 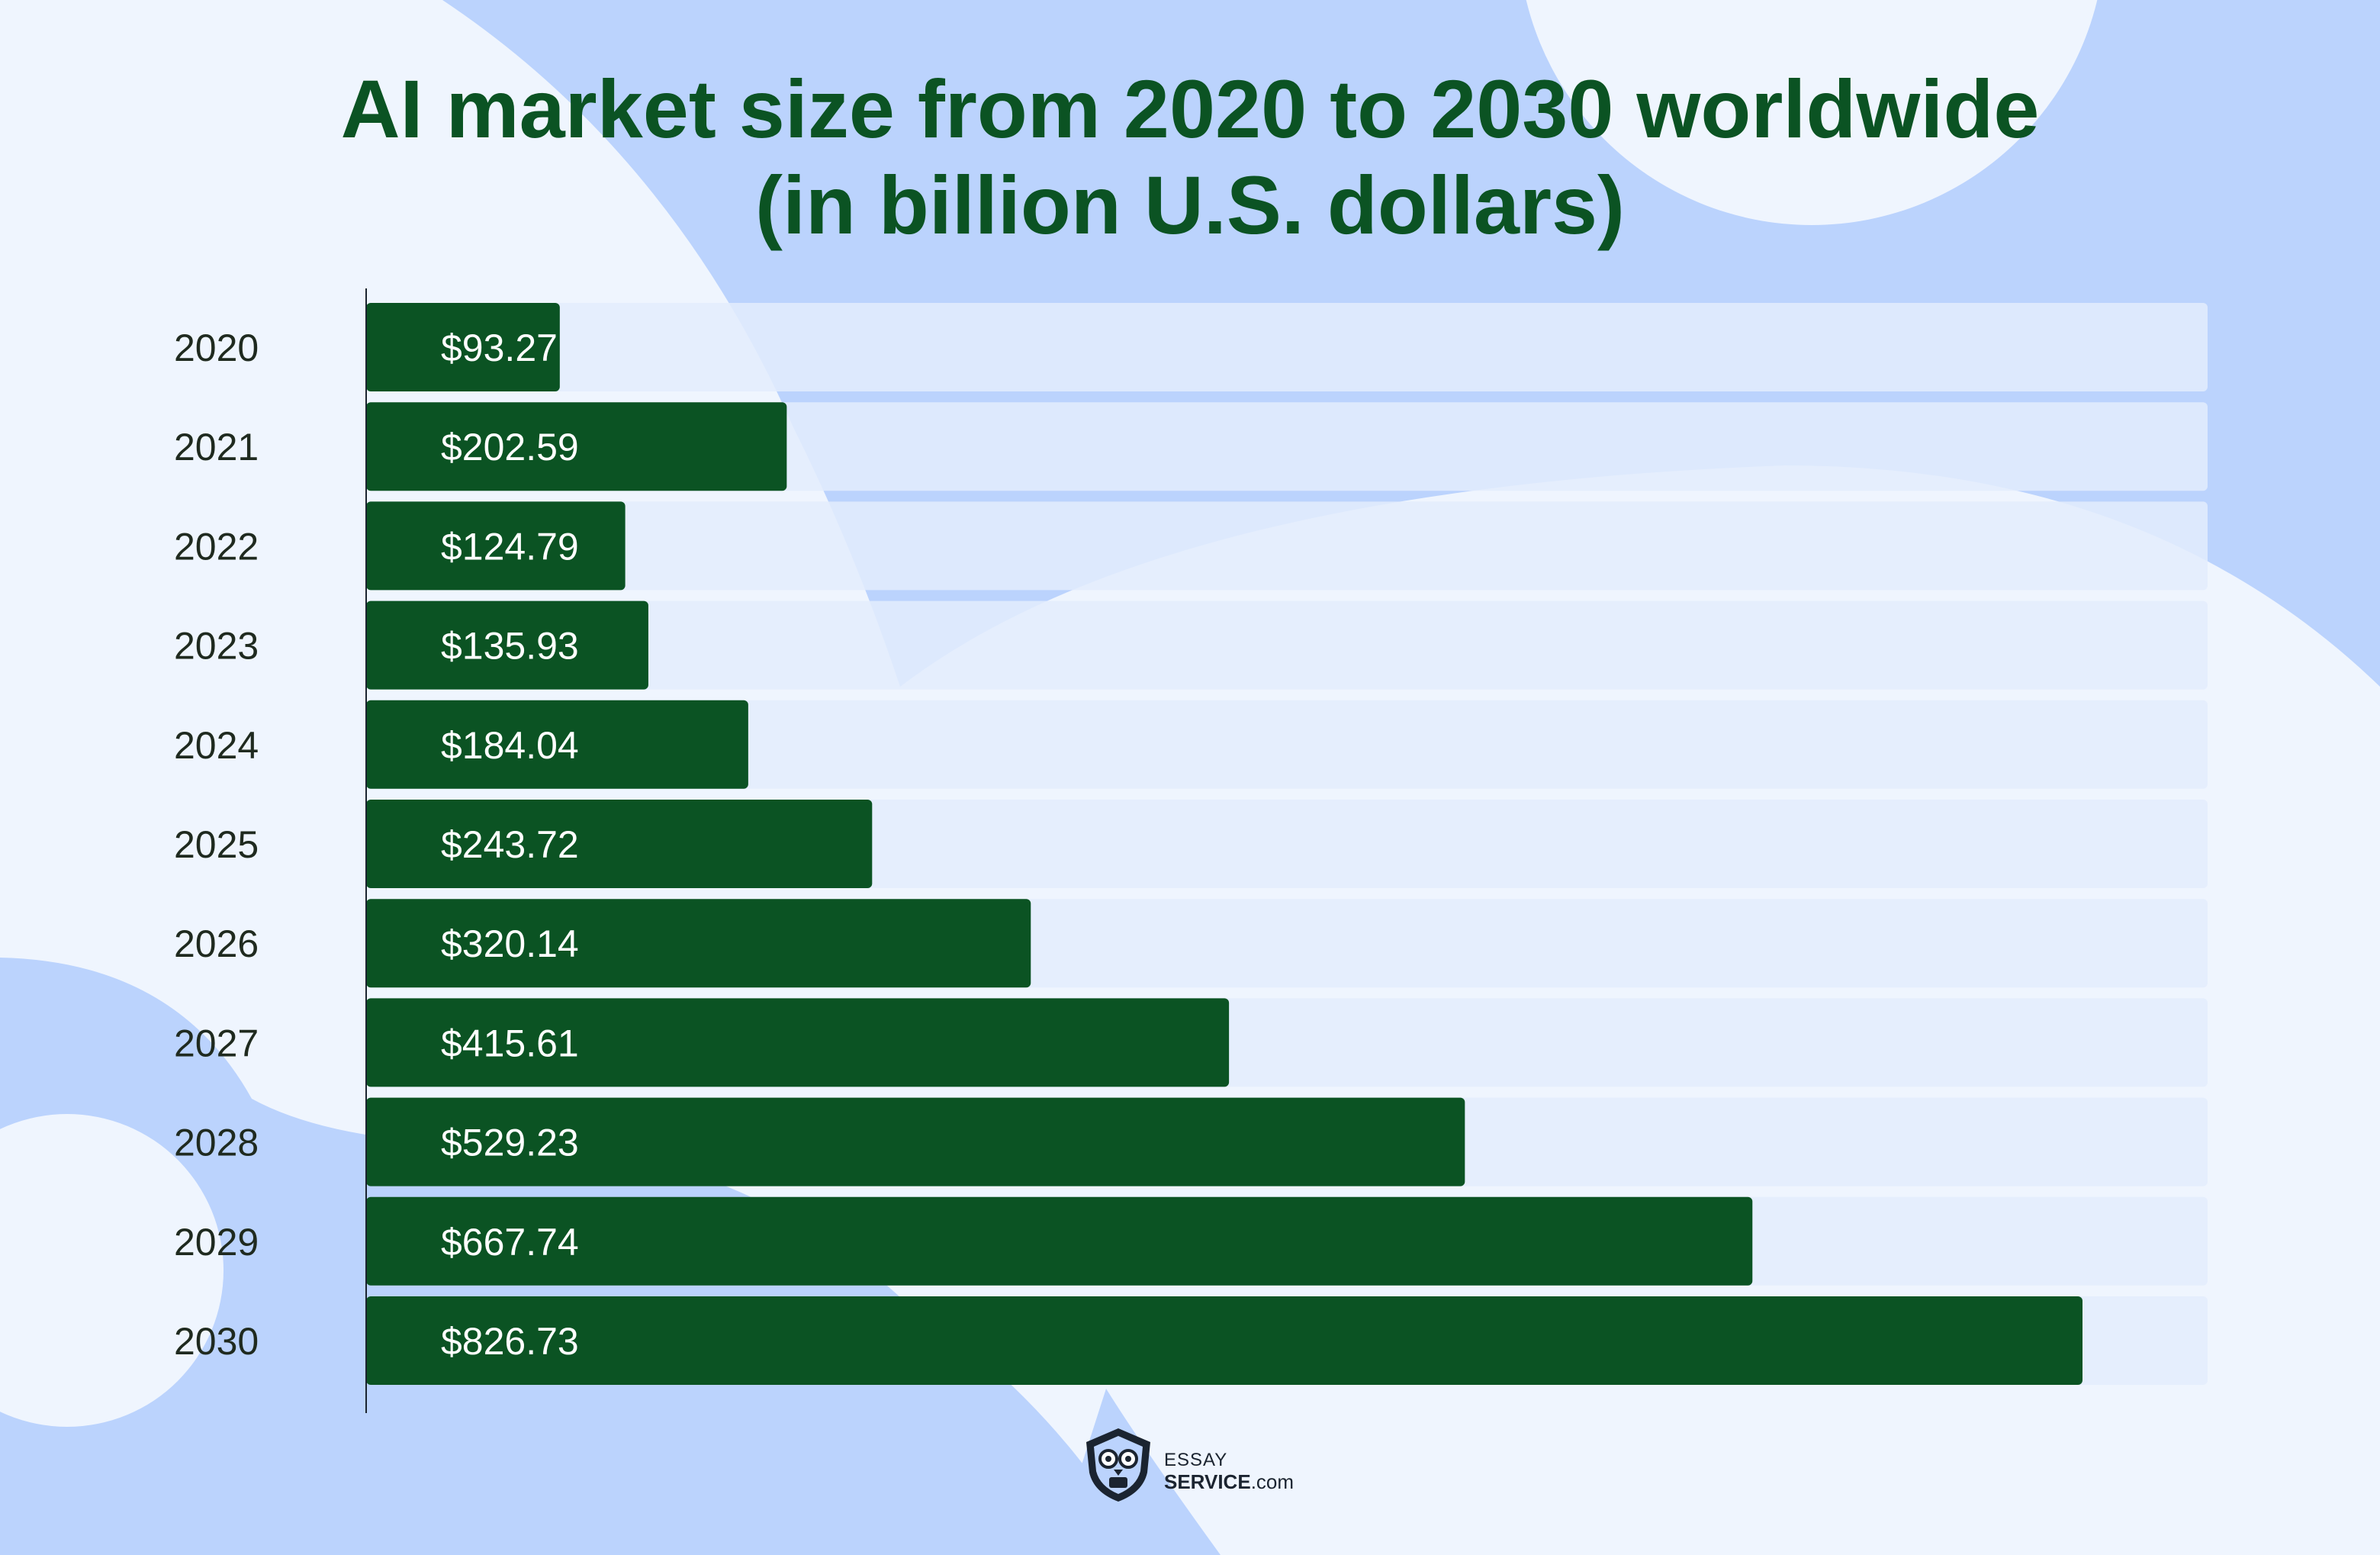 I want to click on chart-title-line2: (in billion U.S. dollars), so click(x=1189, y=205).